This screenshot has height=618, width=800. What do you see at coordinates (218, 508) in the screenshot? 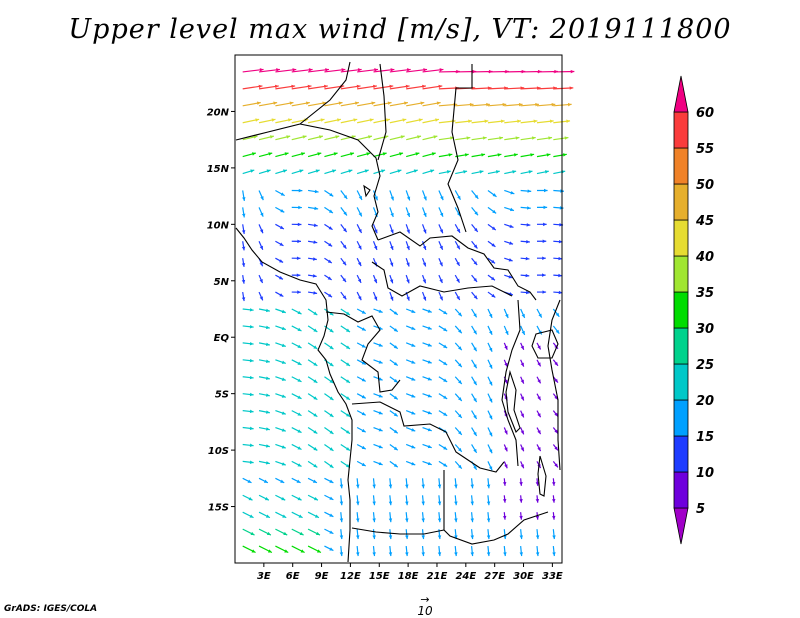
I see `lat-tick-label: 15S` at bounding box center [218, 508].